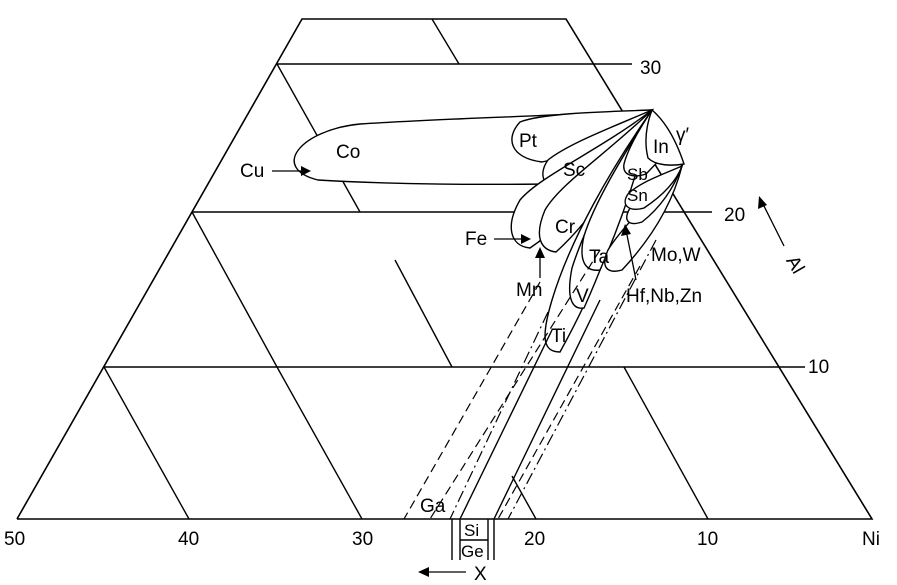  Describe the element at coordinates (472, 551) in the screenshot. I see `label-ge: Ge` at that location.